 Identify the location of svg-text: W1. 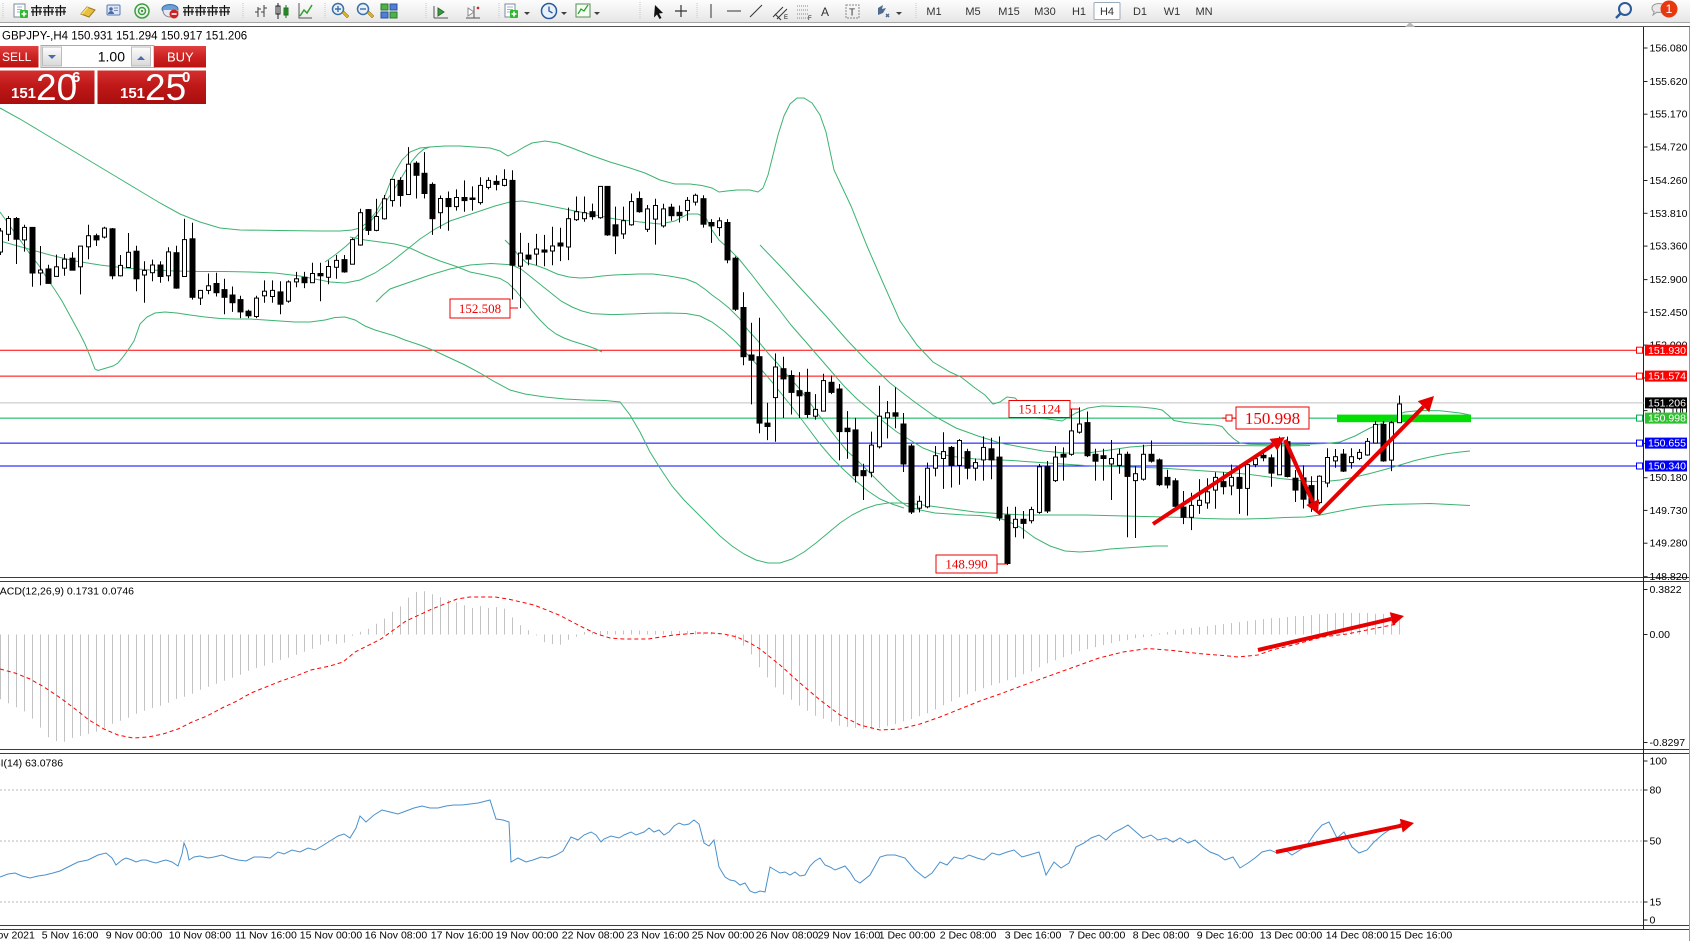
(1172, 12).